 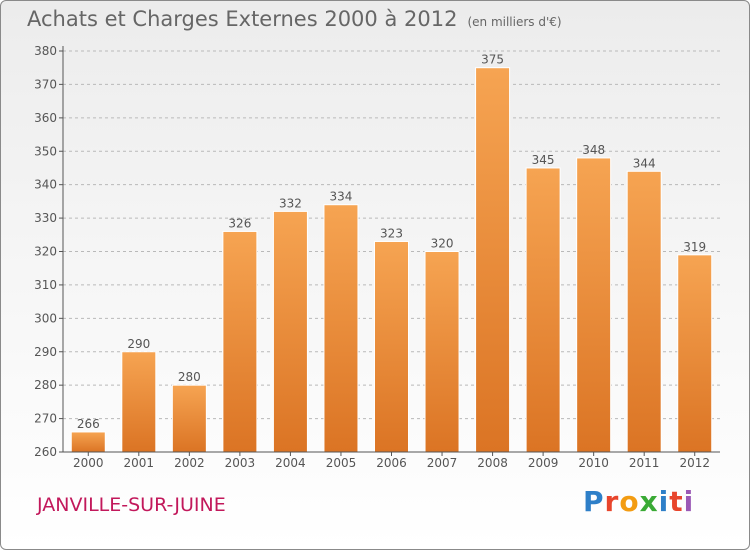 I want to click on logo-letter: o, so click(x=629, y=501).